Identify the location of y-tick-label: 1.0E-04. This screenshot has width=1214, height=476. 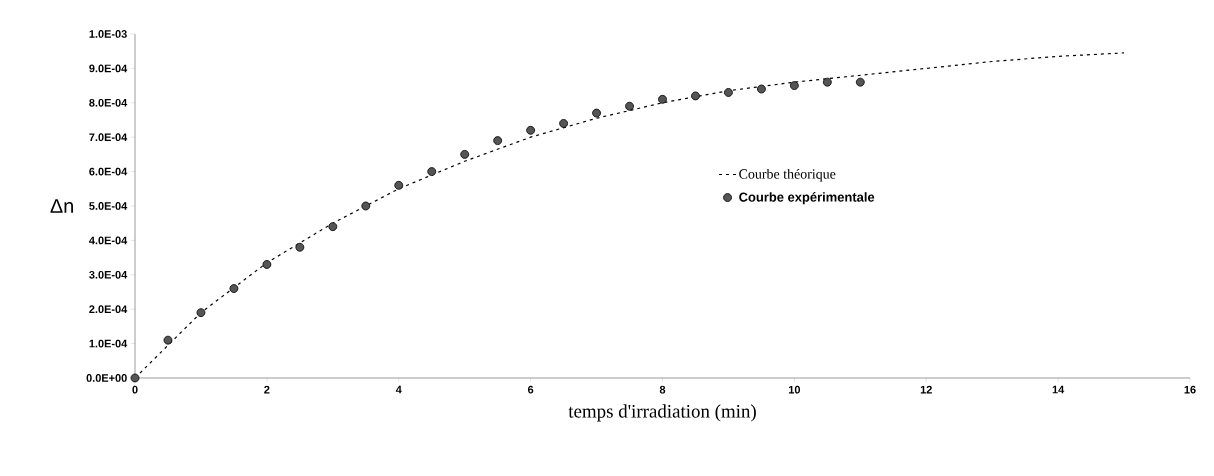
(108, 343).